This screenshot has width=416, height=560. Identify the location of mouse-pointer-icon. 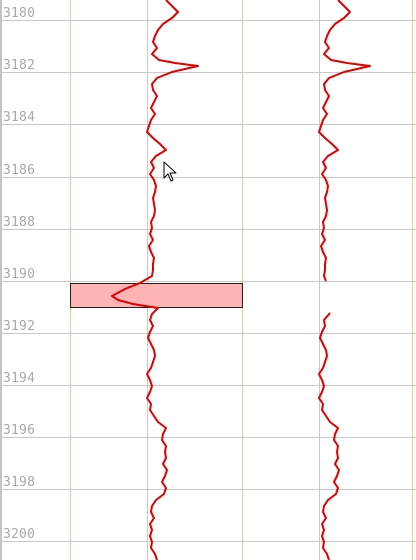
(170, 171).